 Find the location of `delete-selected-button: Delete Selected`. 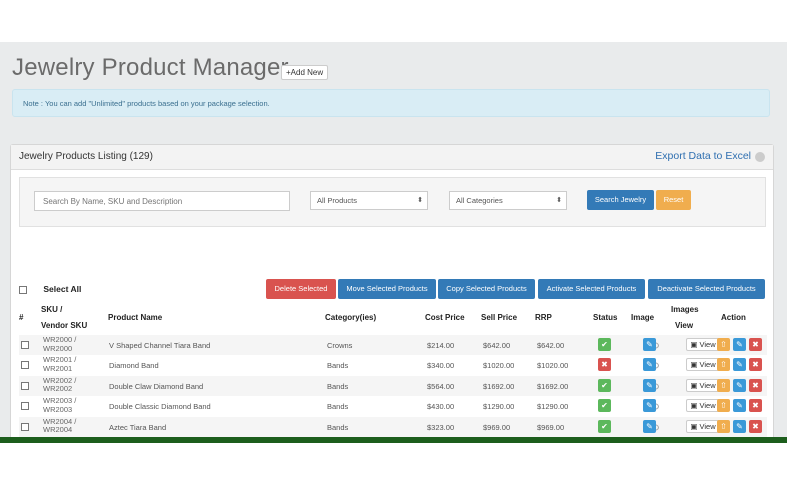

delete-selected-button: Delete Selected is located at coordinates (301, 289).